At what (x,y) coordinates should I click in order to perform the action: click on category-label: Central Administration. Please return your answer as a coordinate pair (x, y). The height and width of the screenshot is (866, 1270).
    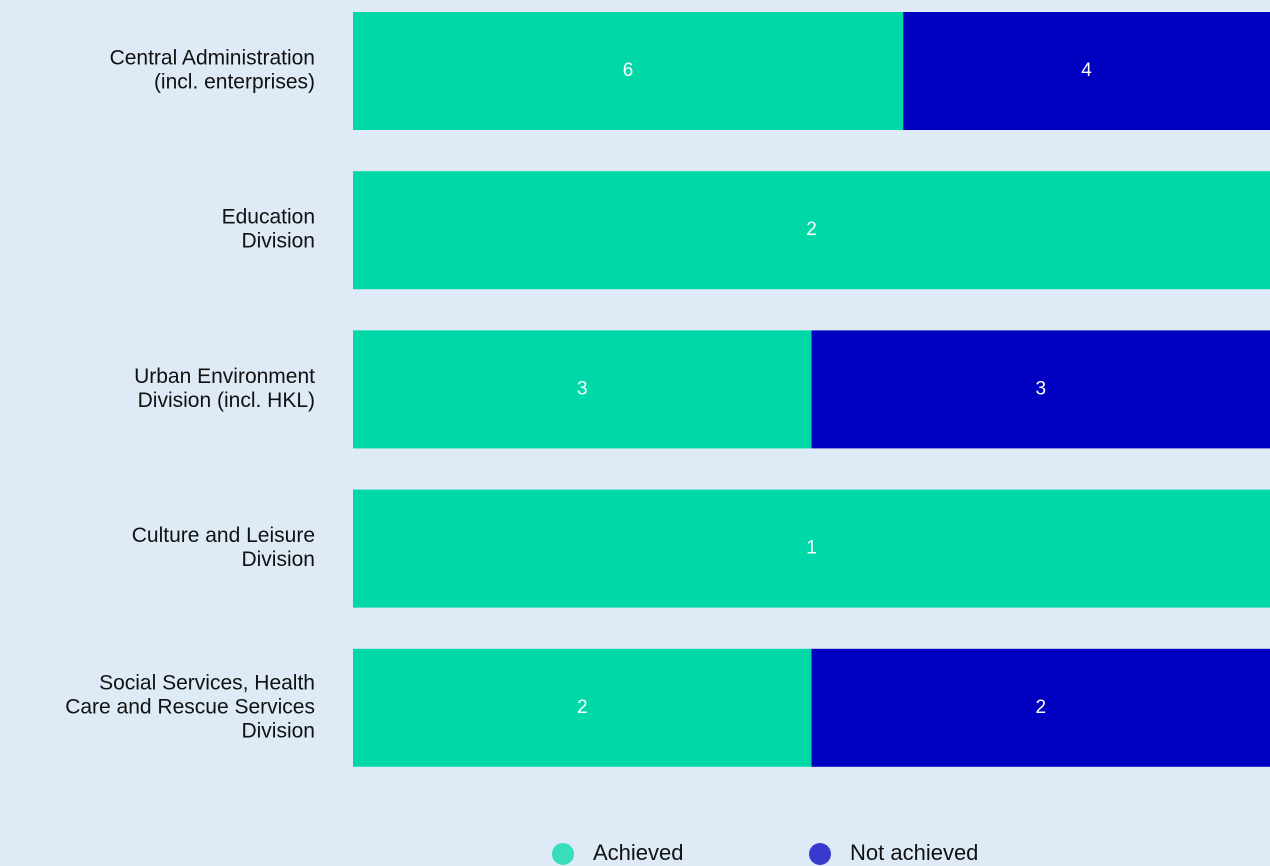
    Looking at the image, I should click on (212, 58).